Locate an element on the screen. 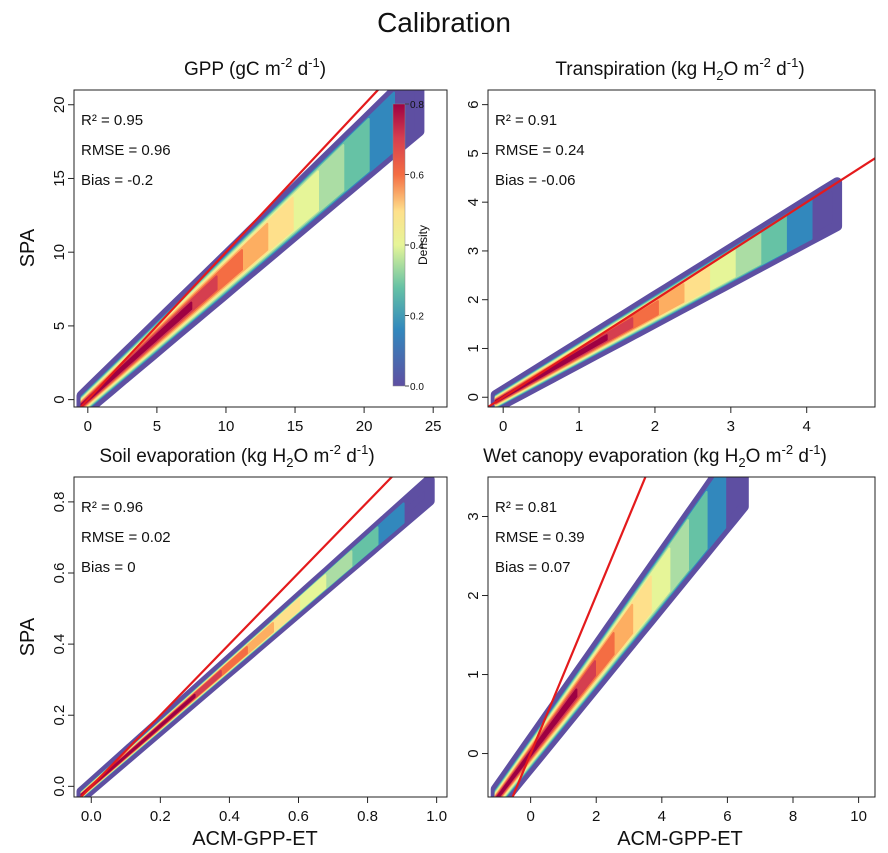 This screenshot has width=888, height=853. stats-text: Bias = -0.06 is located at coordinates (535, 180).